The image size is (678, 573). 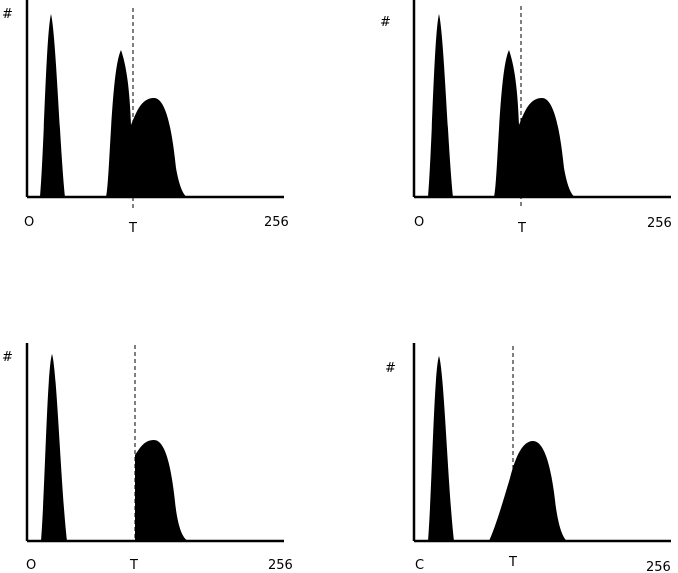 What do you see at coordinates (419, 565) in the screenshot?
I see `origin-label: C` at bounding box center [419, 565].